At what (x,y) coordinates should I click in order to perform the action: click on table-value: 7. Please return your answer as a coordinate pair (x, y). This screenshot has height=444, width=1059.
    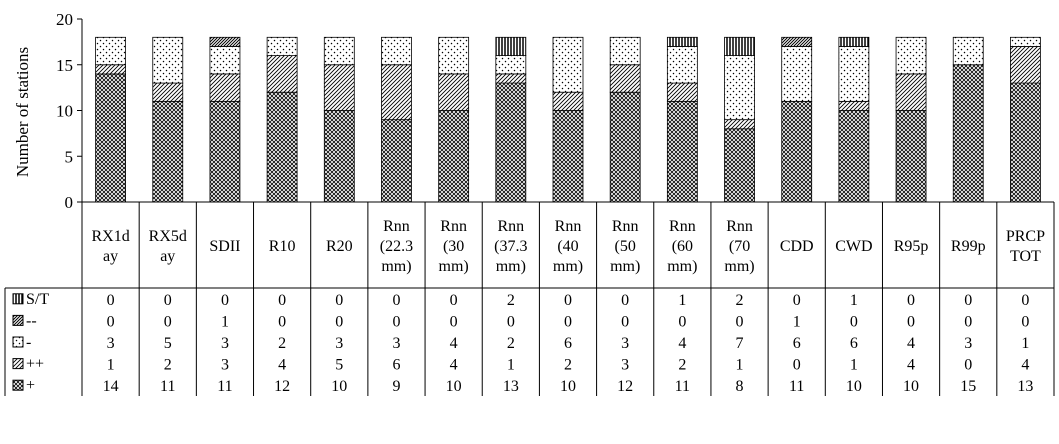
    Looking at the image, I should click on (740, 343).